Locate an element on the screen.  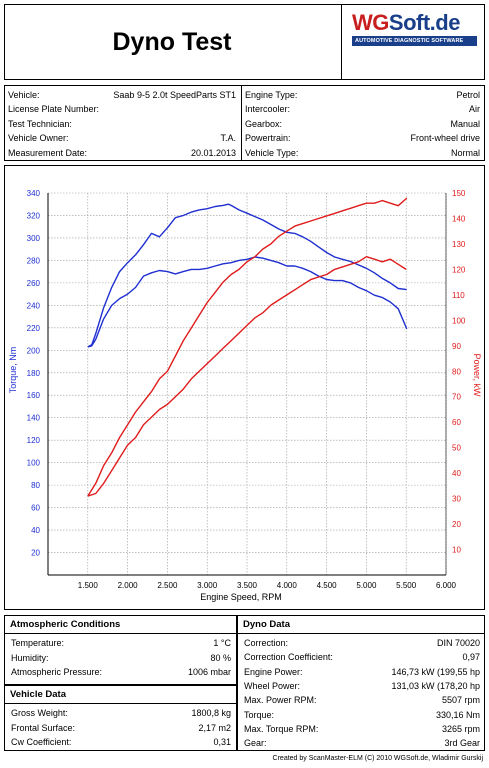
x-tick-label: 4.000 is located at coordinates (287, 585).